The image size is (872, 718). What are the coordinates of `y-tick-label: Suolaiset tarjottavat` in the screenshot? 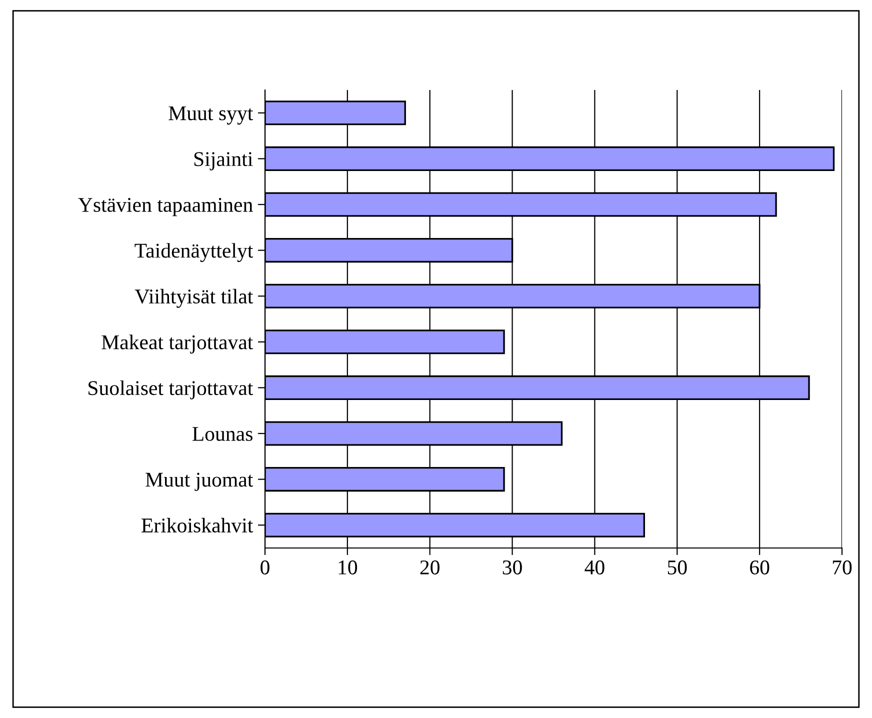 It's located at (171, 390).